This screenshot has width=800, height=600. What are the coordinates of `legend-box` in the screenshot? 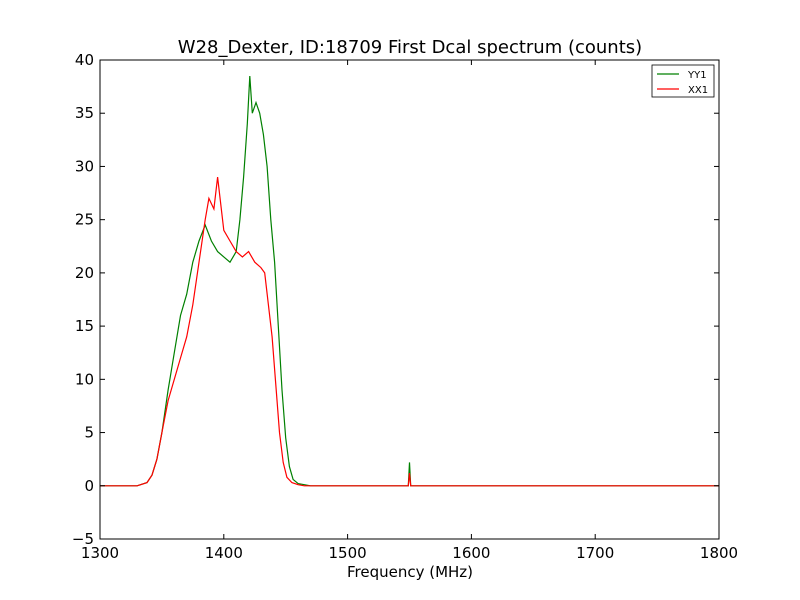 It's located at (683, 81).